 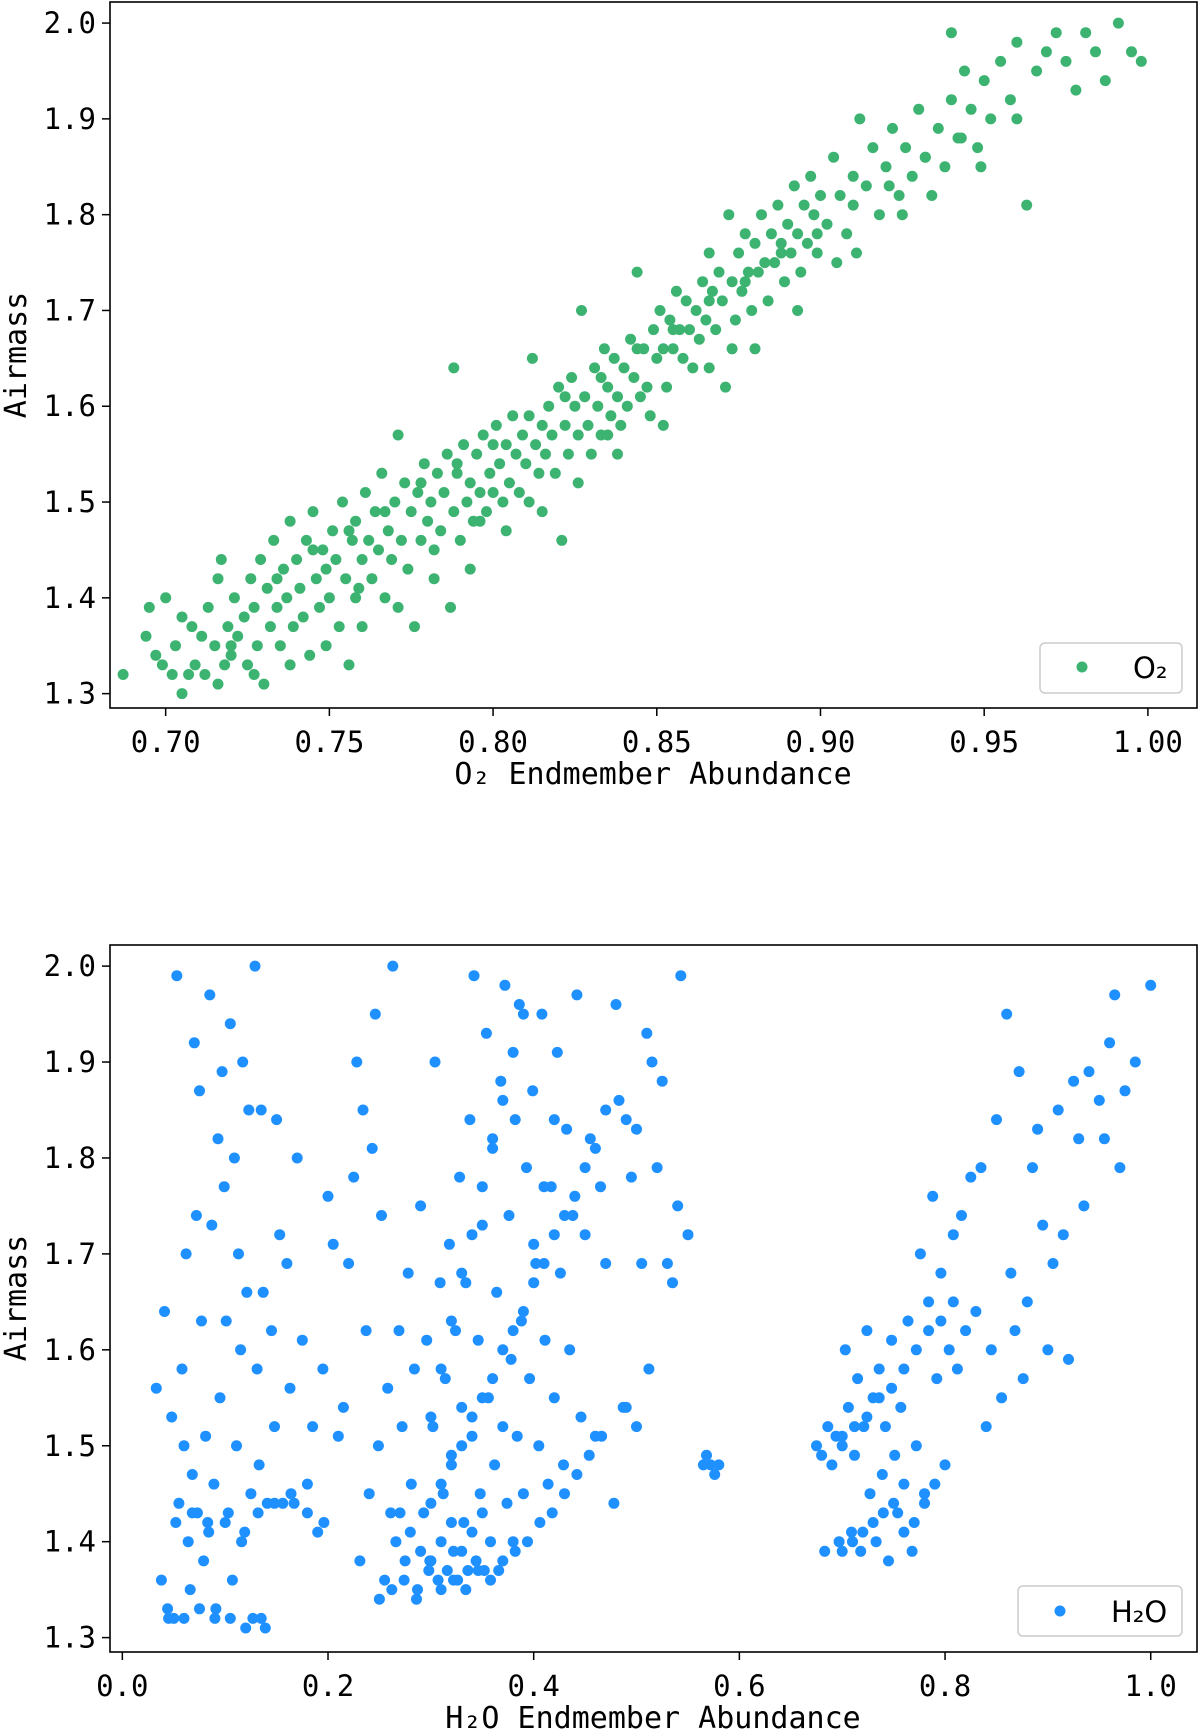 What do you see at coordinates (984, 742) in the screenshot?
I see `x-tick-label: 0.95` at bounding box center [984, 742].